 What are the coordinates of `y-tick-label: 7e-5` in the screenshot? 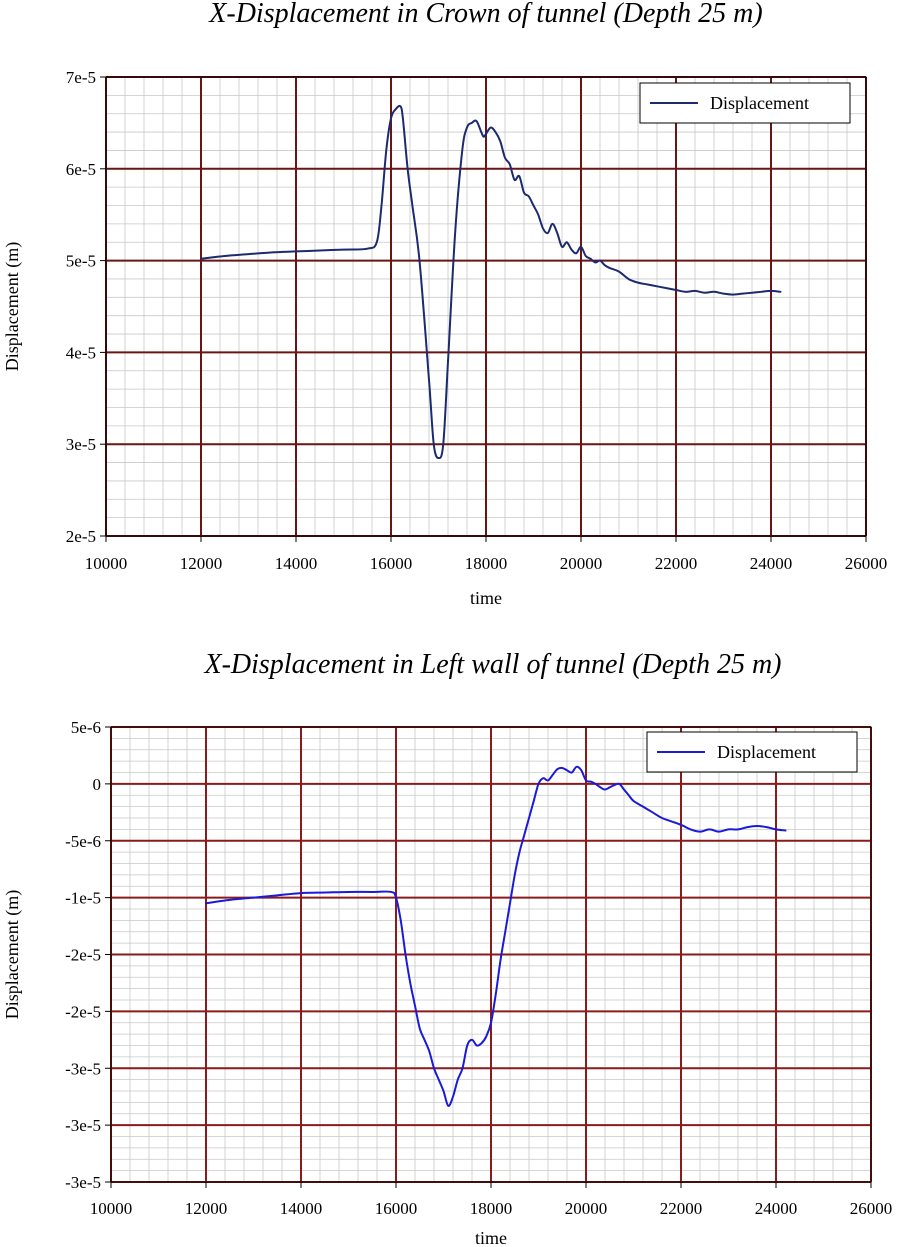 It's located at (81, 77).